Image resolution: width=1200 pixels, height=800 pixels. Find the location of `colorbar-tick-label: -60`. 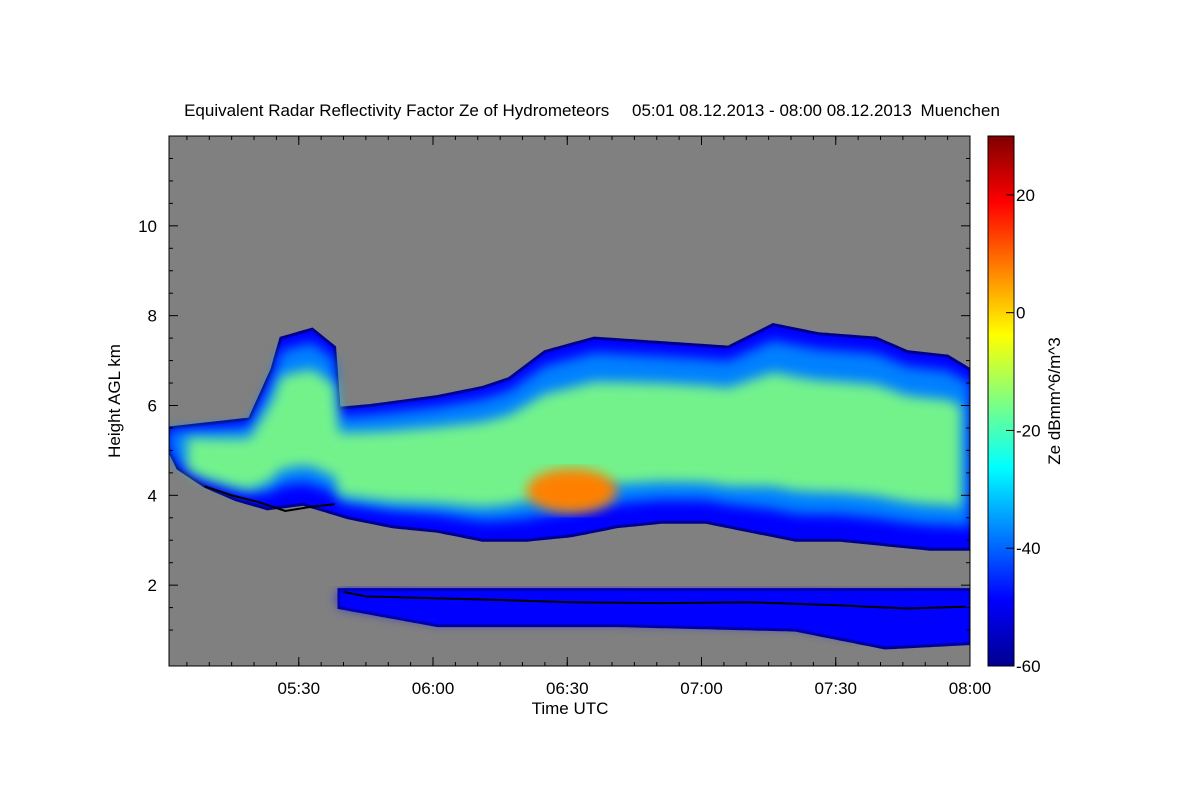

colorbar-tick-label: -60 is located at coordinates (1028, 666).